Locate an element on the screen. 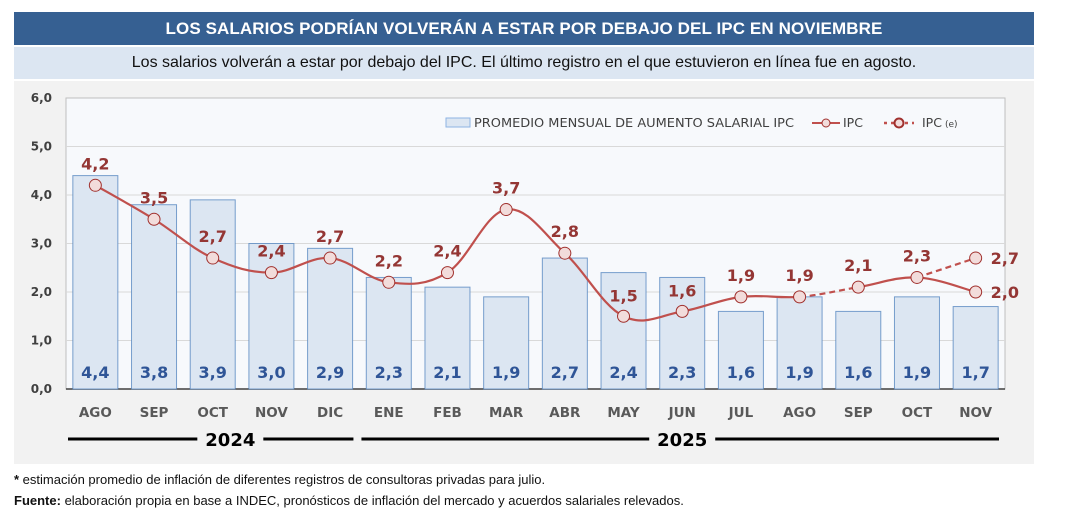 This screenshot has width=1068, height=518. legend-bar-swatch is located at coordinates (458, 122).